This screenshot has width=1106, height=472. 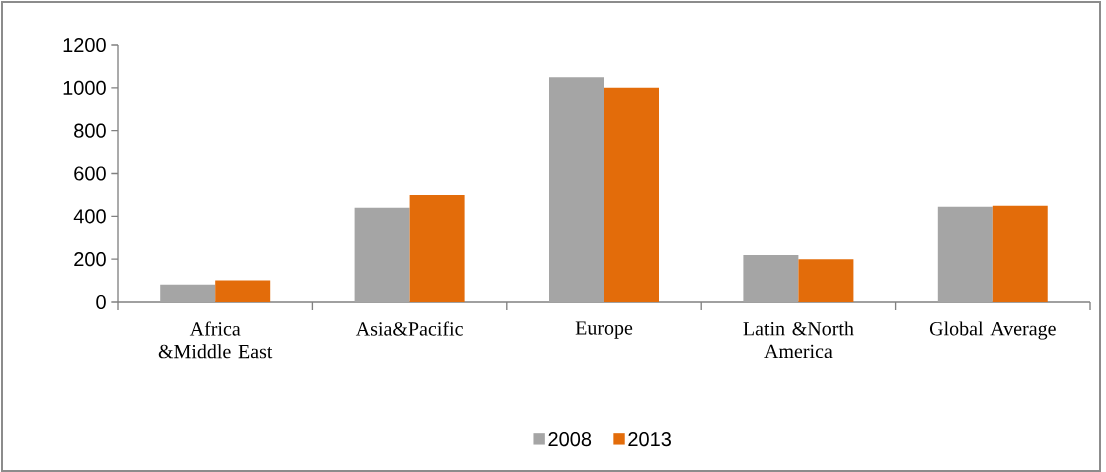 What do you see at coordinates (90, 173) in the screenshot?
I see `y-tick-label: 600` at bounding box center [90, 173].